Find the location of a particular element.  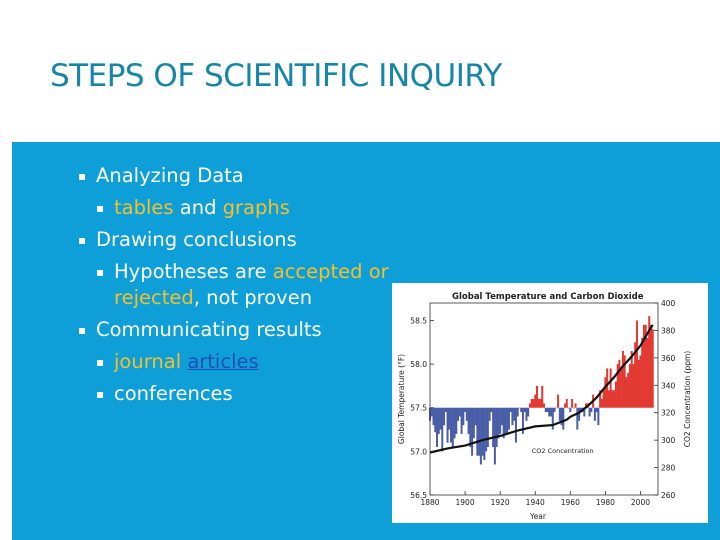

bullet-text: Analyzing Data is located at coordinates (170, 175).